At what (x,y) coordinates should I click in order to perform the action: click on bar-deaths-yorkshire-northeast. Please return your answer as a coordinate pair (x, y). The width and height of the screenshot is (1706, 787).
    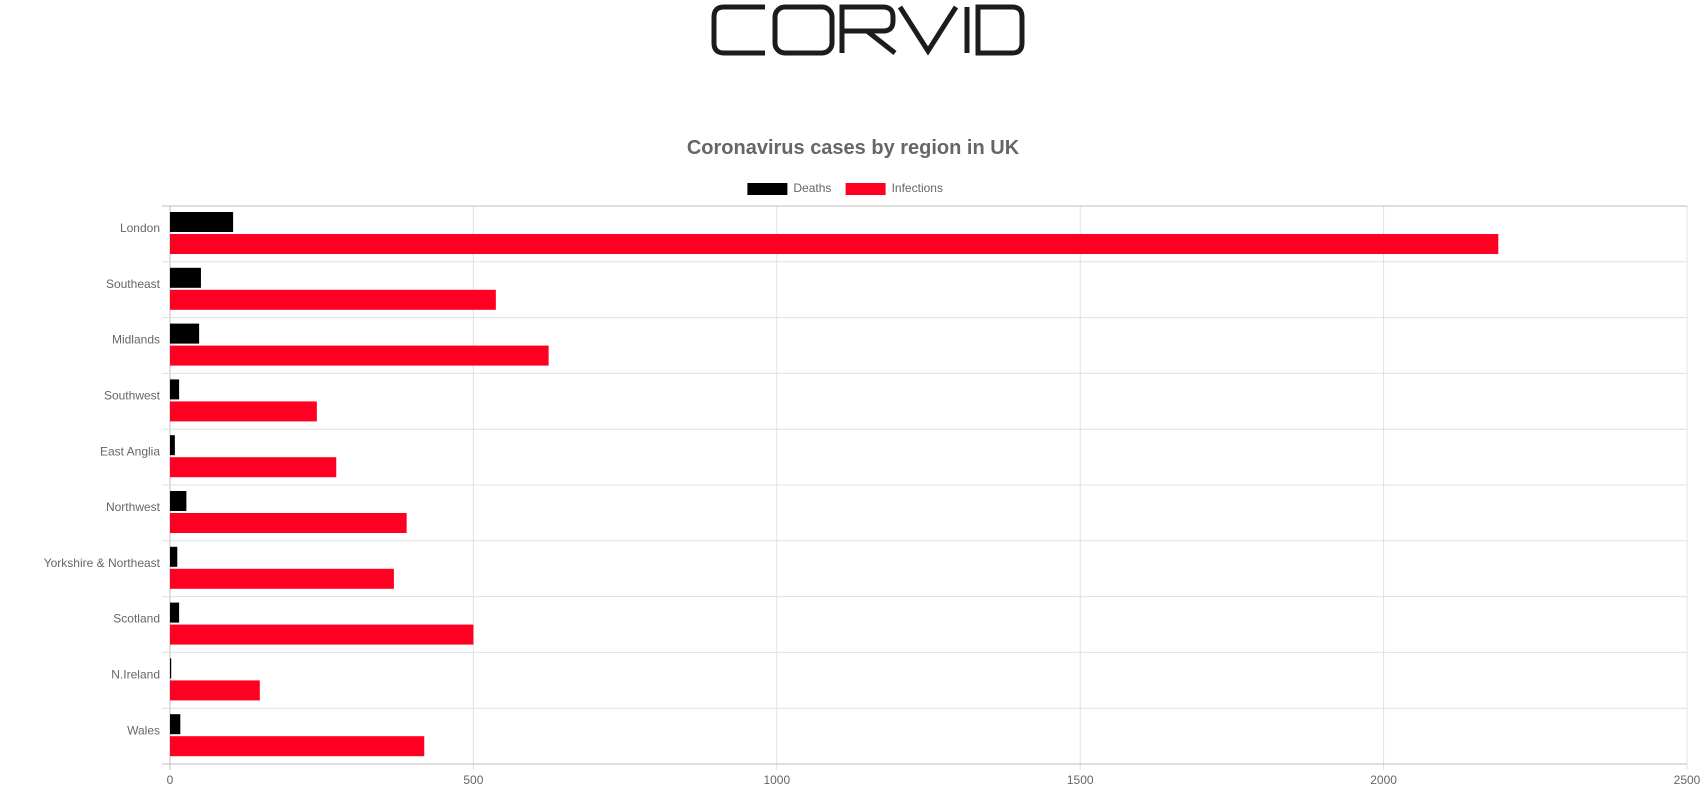
    Looking at the image, I should click on (174, 556).